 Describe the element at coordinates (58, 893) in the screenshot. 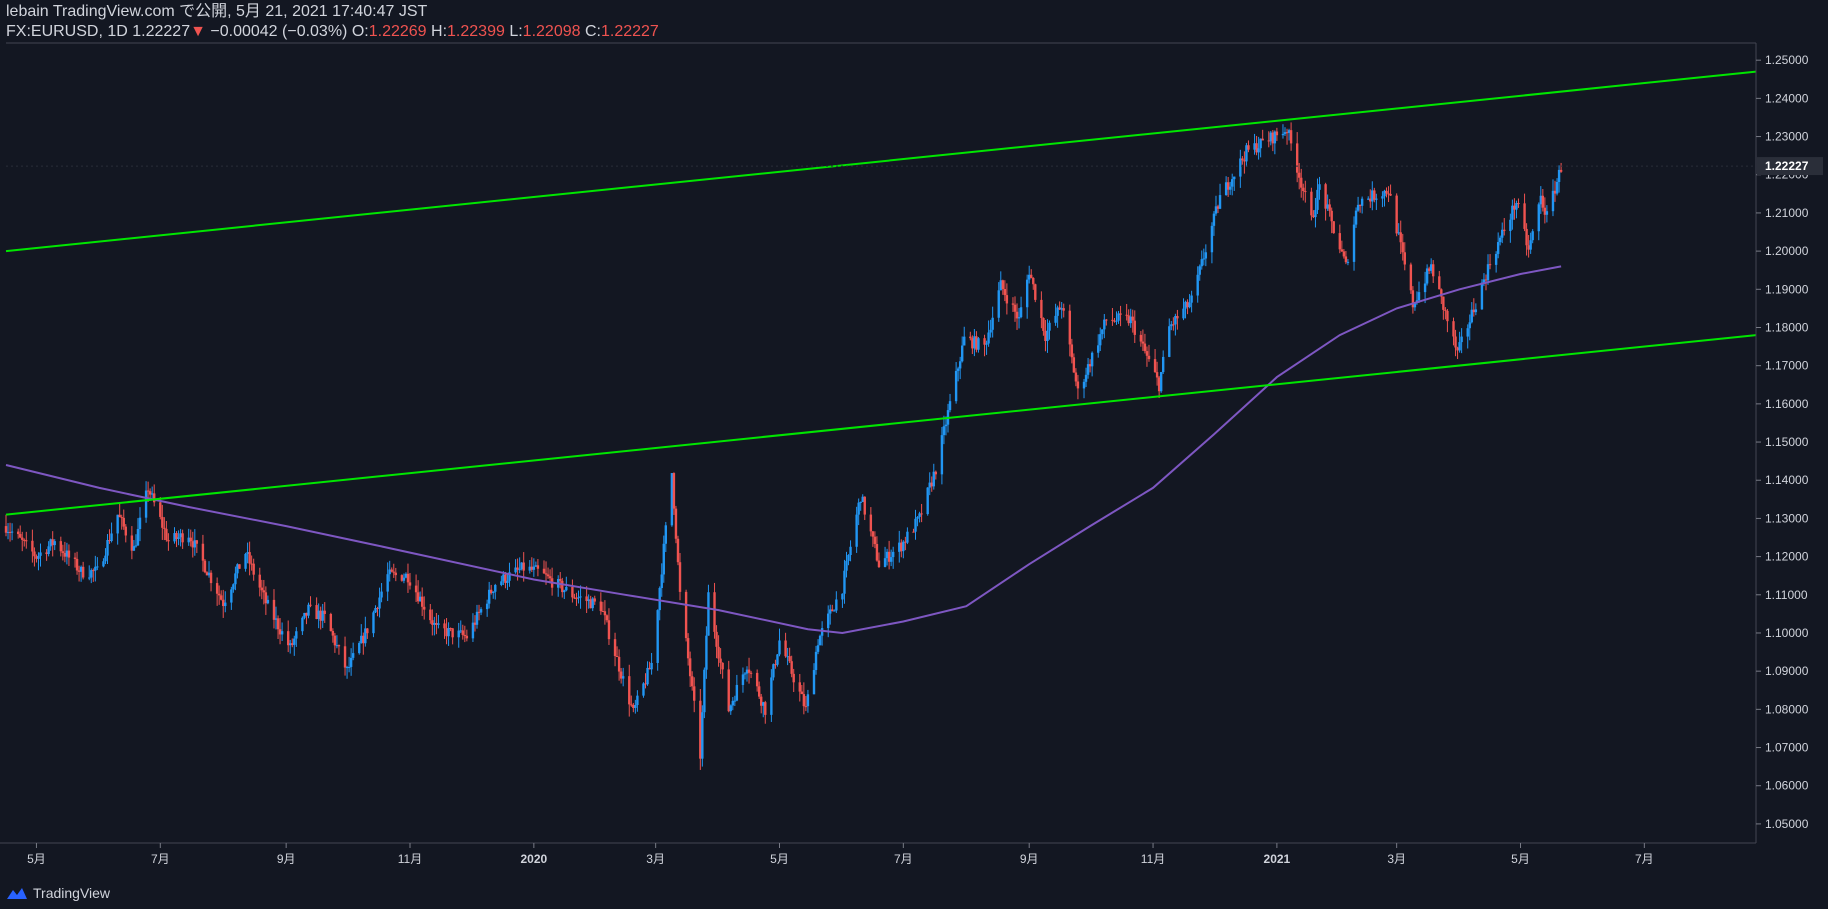

I see `tradingview-brand: TradingView` at that location.